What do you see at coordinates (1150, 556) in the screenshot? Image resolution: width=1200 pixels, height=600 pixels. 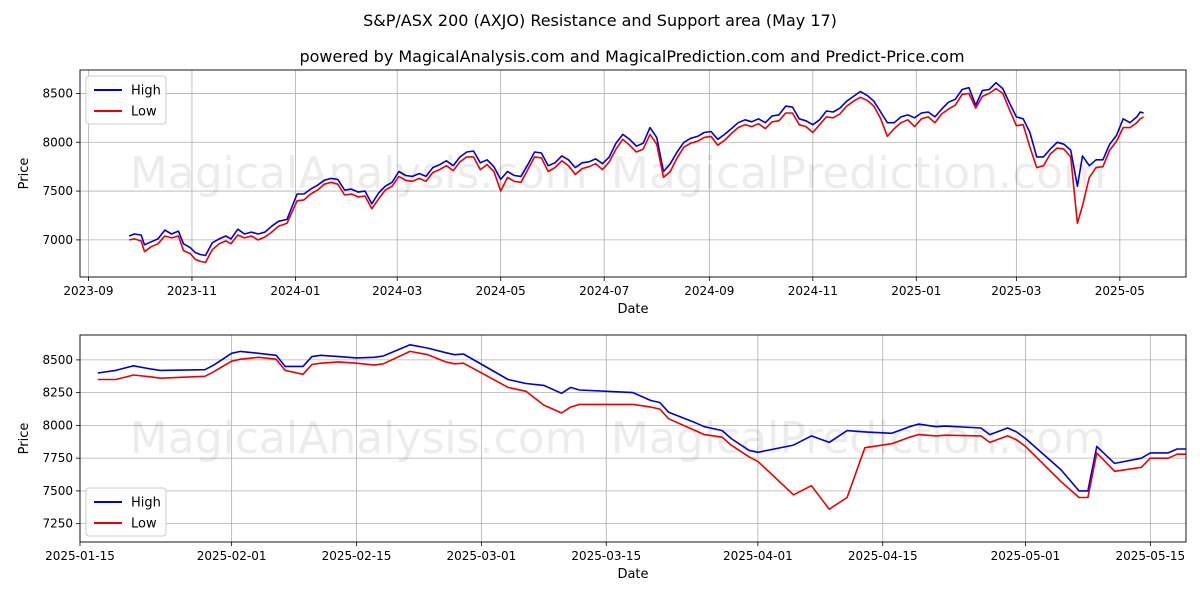 I see `x-tick-label: 2025-05-15` at bounding box center [1150, 556].